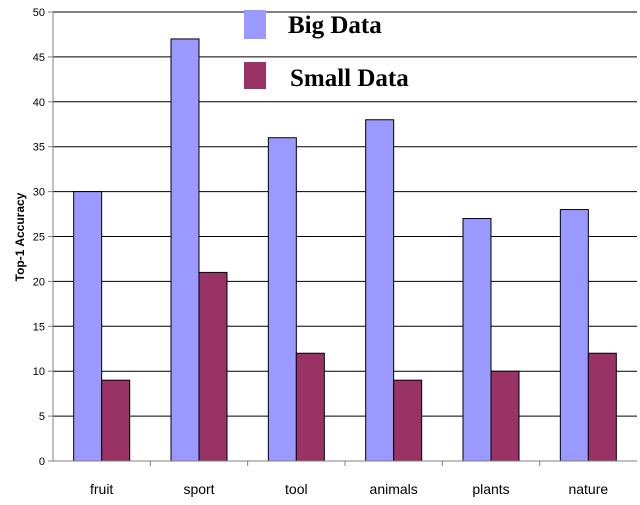 This screenshot has width=640, height=505. I want to click on x-tick-label-animals: animals, so click(394, 489).